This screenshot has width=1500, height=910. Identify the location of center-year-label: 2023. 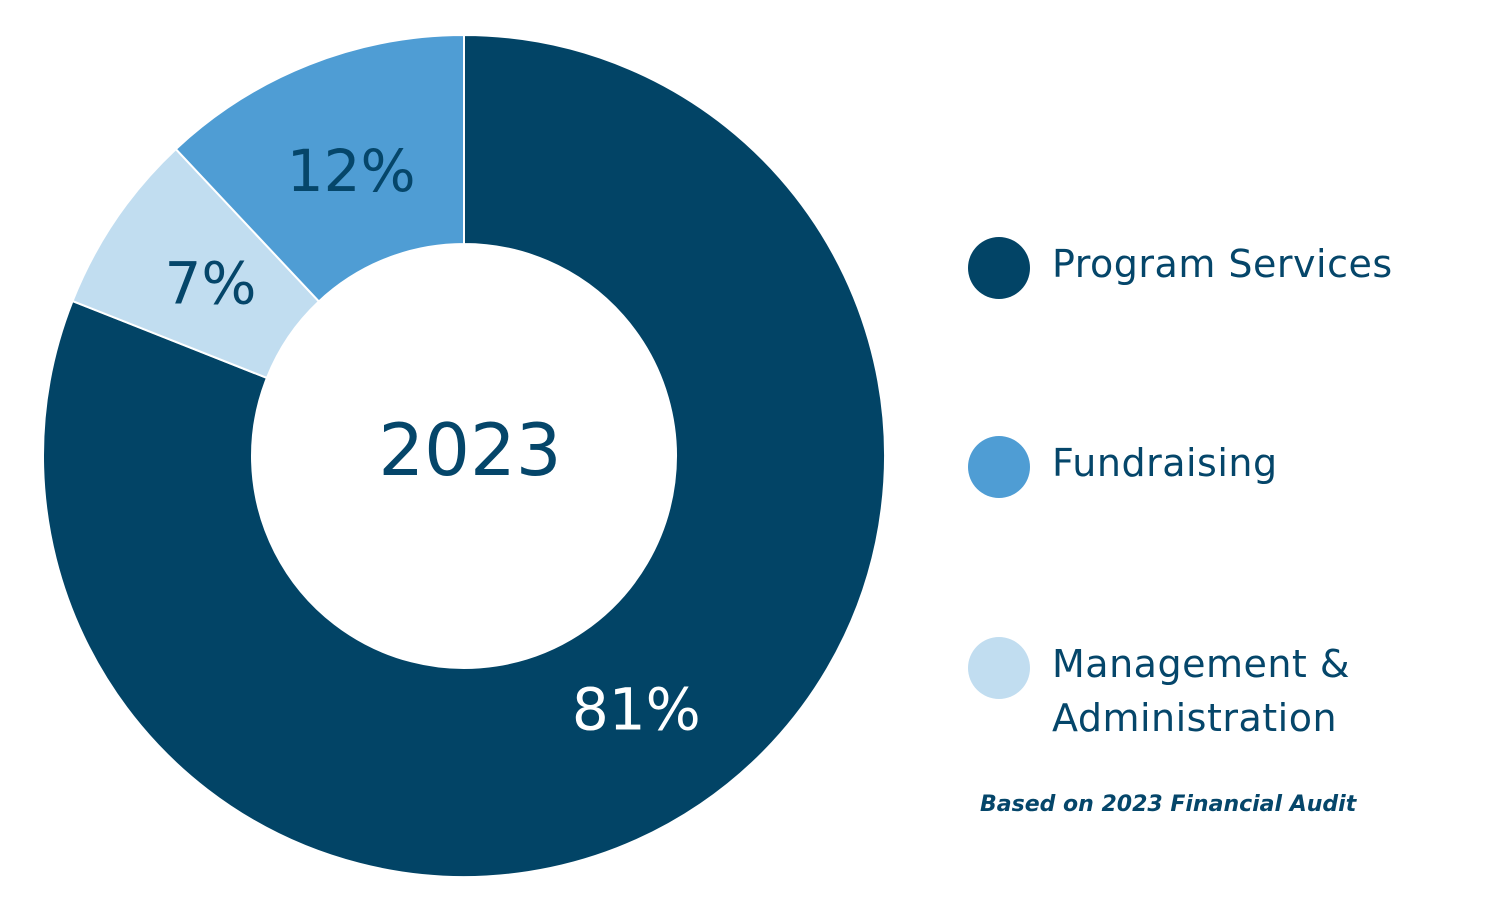
(469, 450).